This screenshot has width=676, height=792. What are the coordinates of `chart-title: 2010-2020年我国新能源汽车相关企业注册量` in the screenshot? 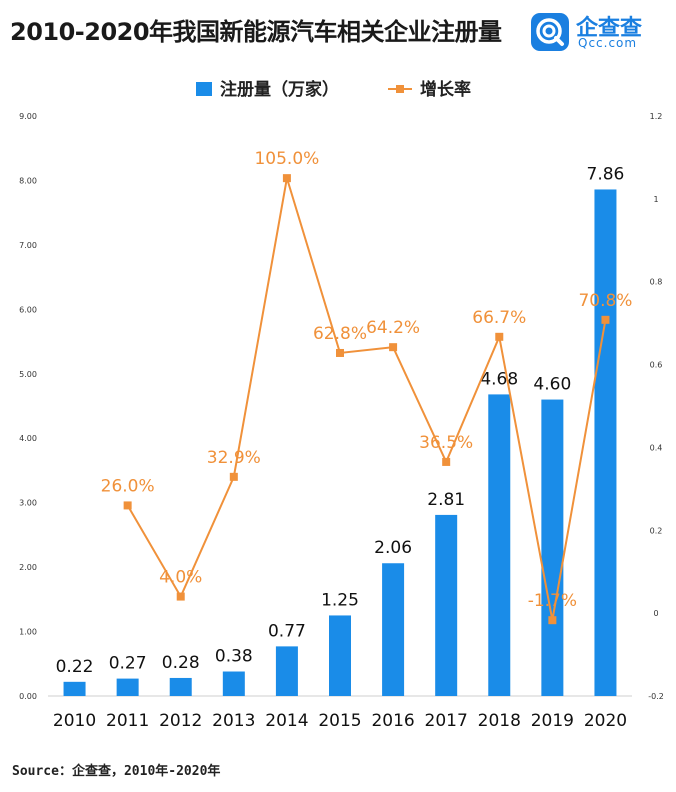 It's located at (256, 32).